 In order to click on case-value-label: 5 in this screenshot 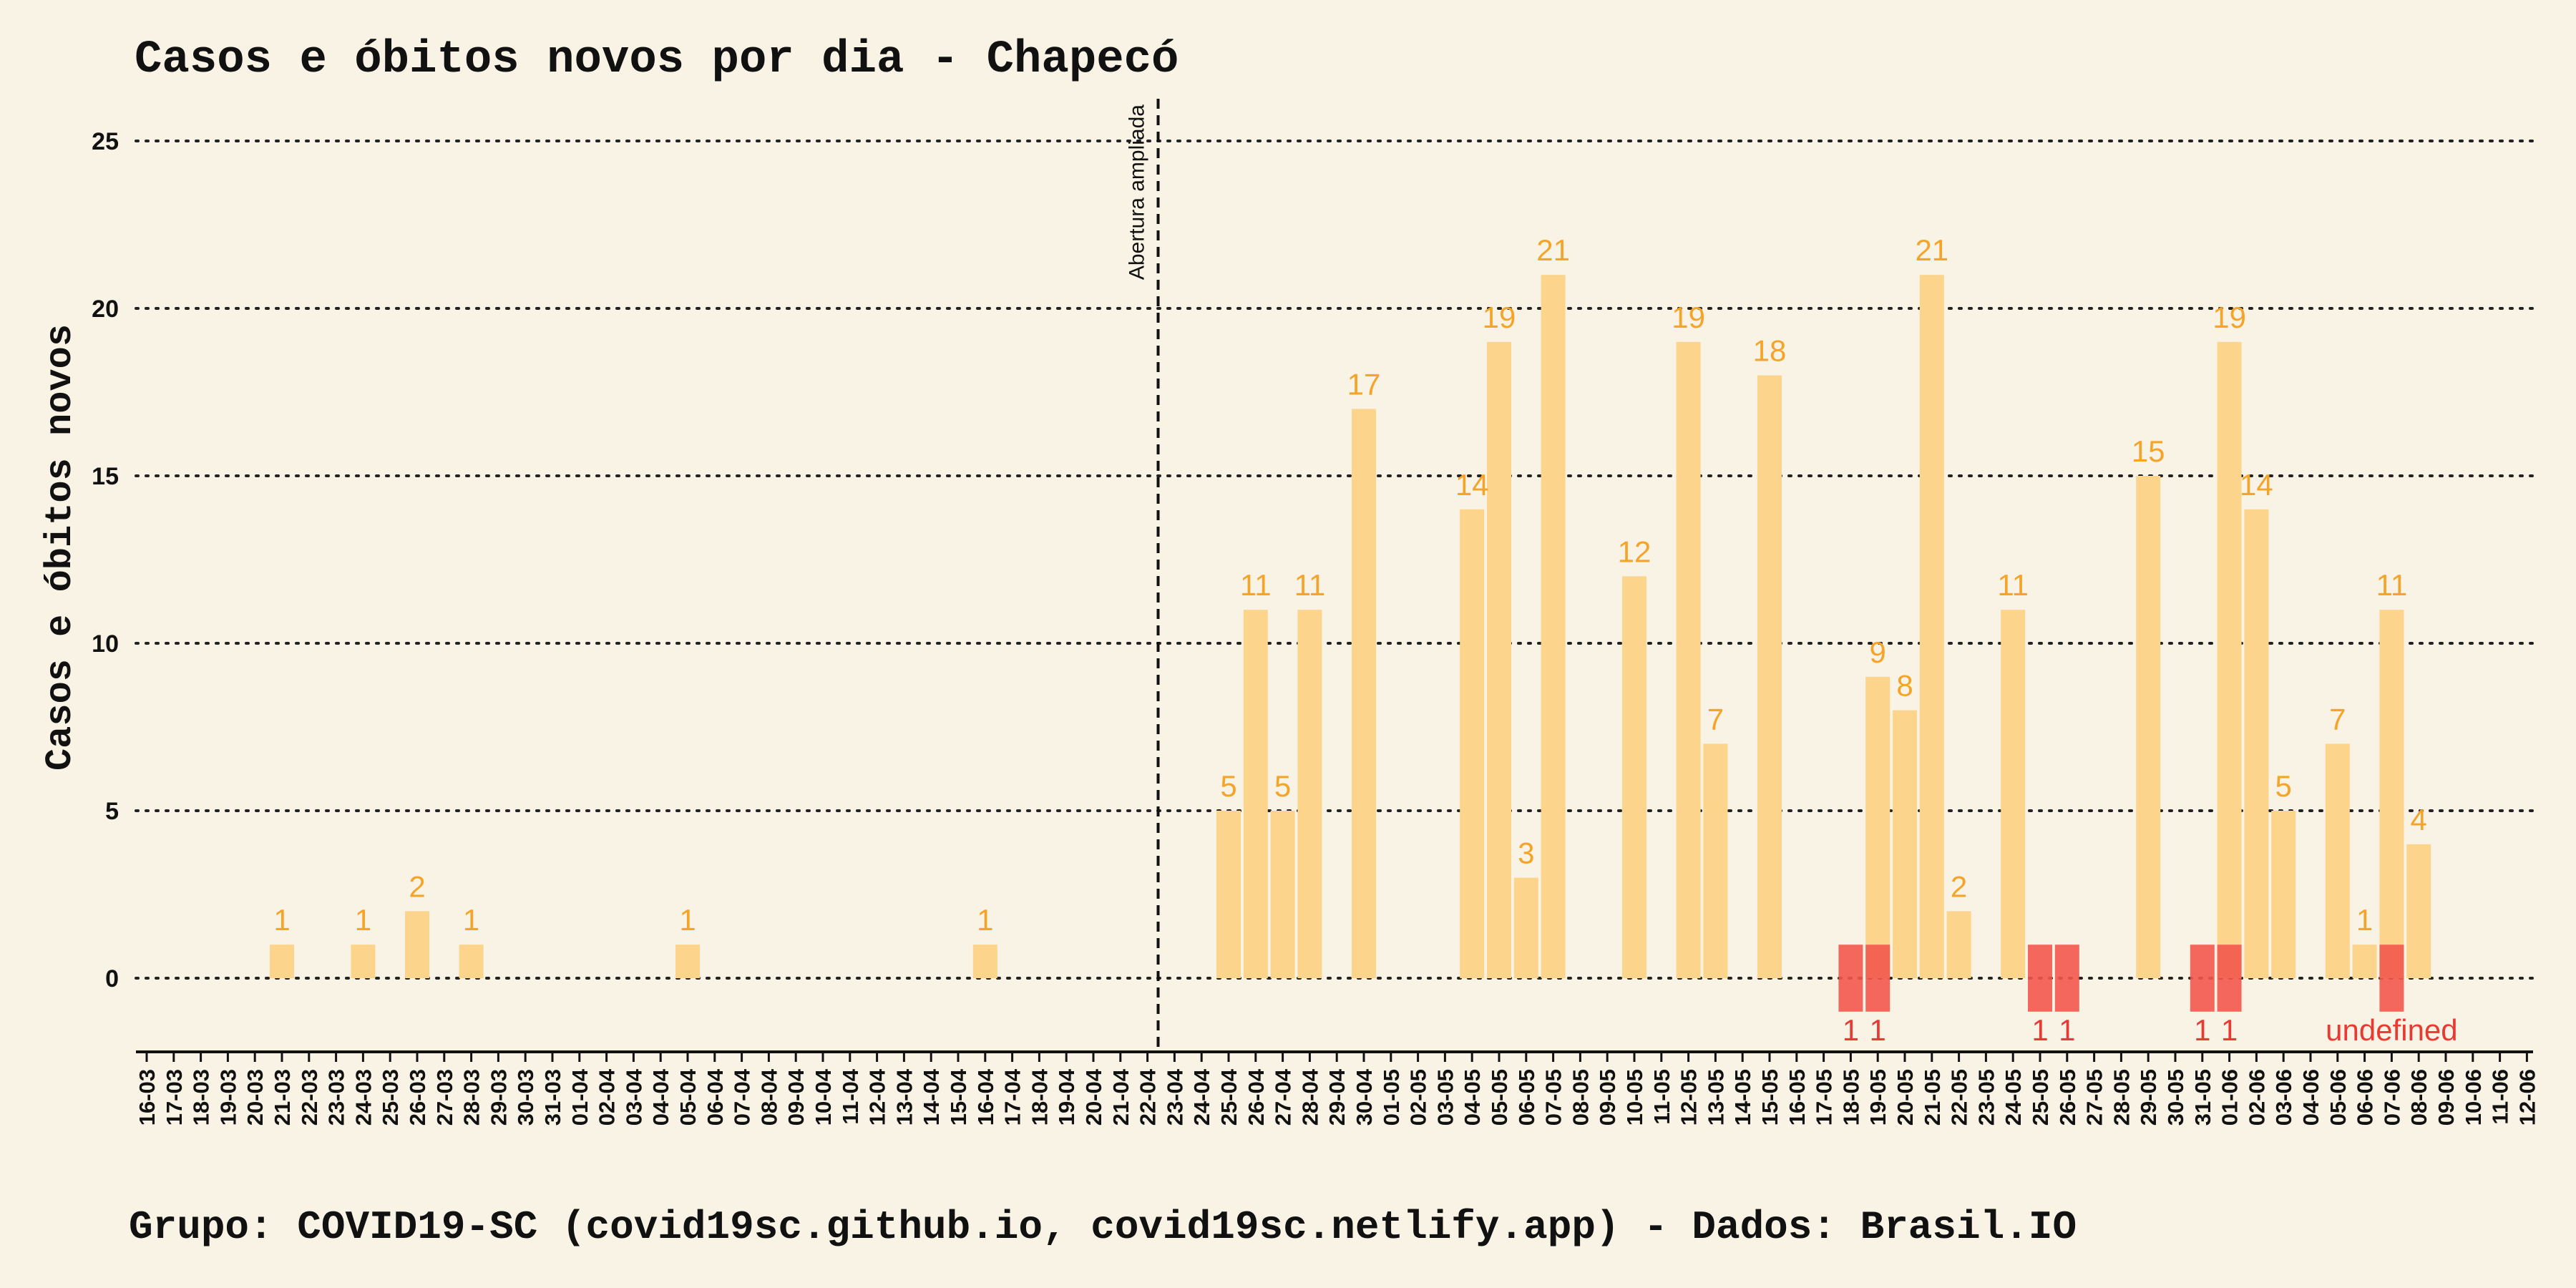, I will do `click(1228, 786)`.